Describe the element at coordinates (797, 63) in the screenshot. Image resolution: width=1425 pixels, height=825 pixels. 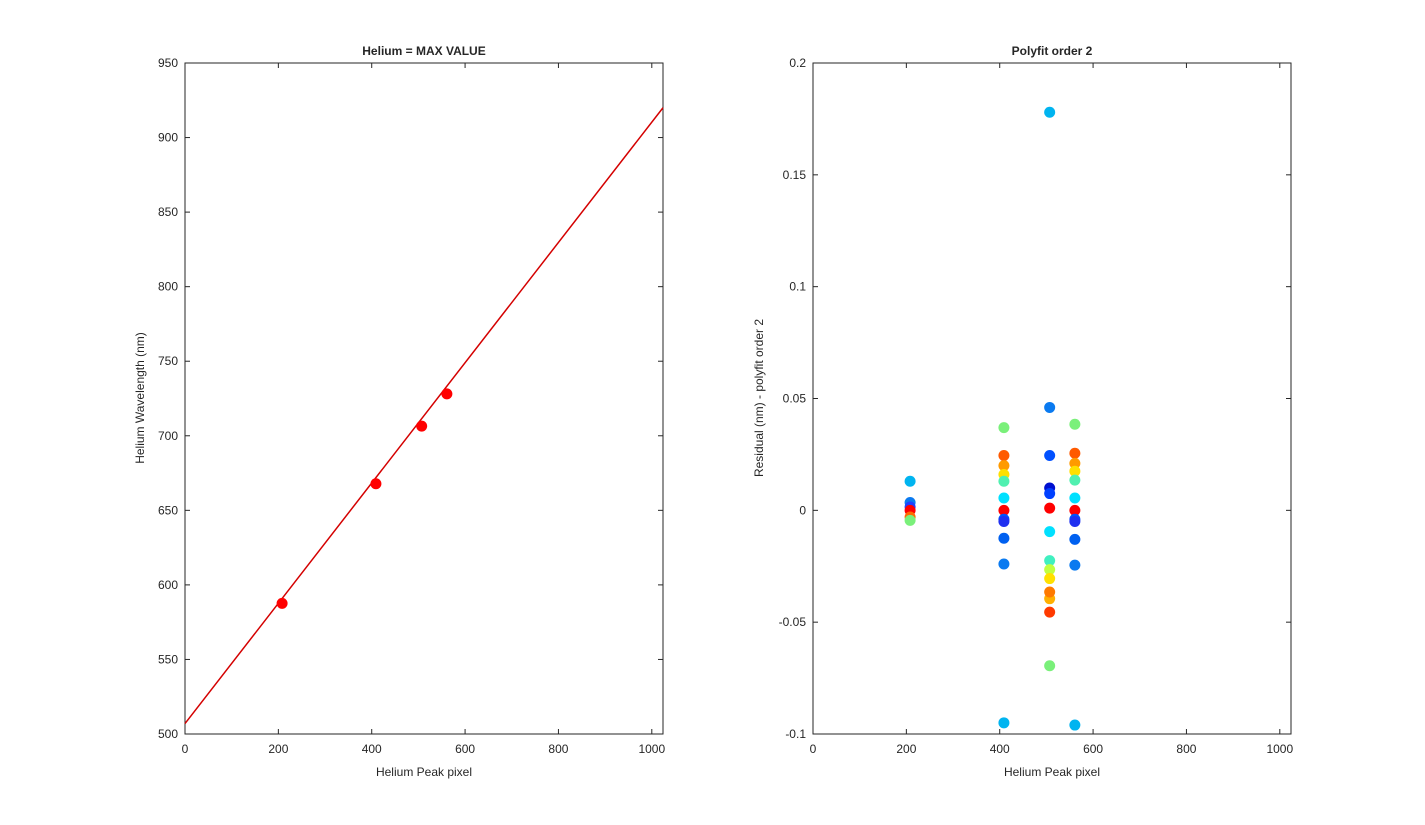
I see `y-tick-label: 0.2` at that location.